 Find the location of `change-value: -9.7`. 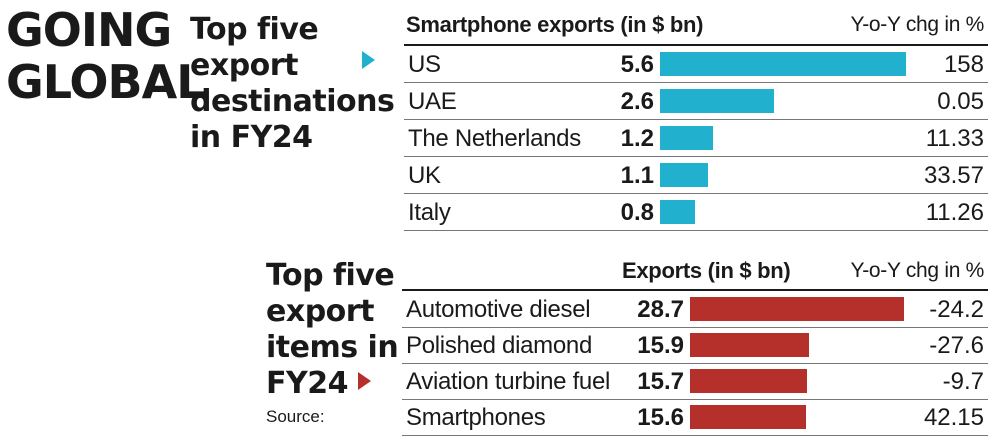

change-value: -9.7 is located at coordinates (963, 381).